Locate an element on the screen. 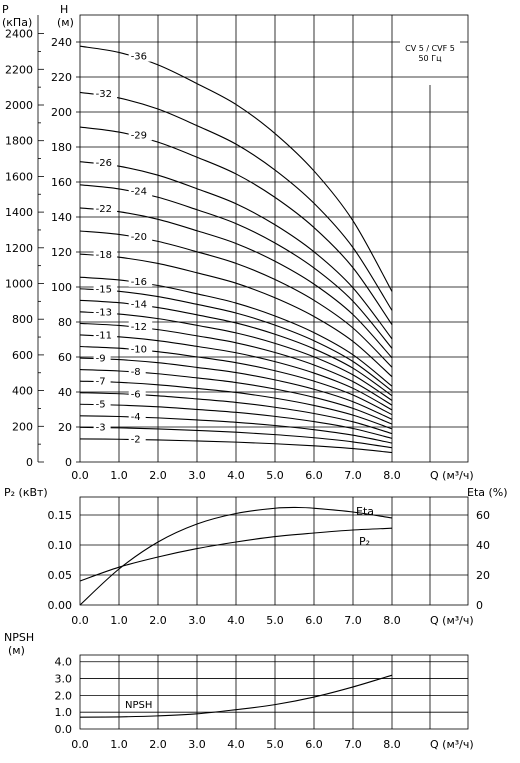 The width and height of the screenshot is (520, 763). npsh-x-tick-label: 5.0 is located at coordinates (275, 744).